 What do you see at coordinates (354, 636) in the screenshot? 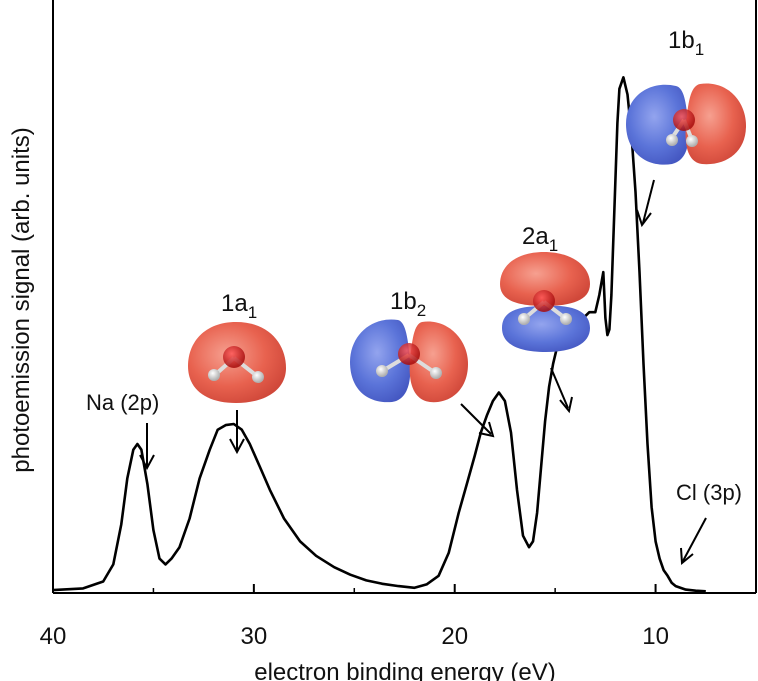
I see `x-tick-labels: 40 30 20 10` at bounding box center [354, 636].